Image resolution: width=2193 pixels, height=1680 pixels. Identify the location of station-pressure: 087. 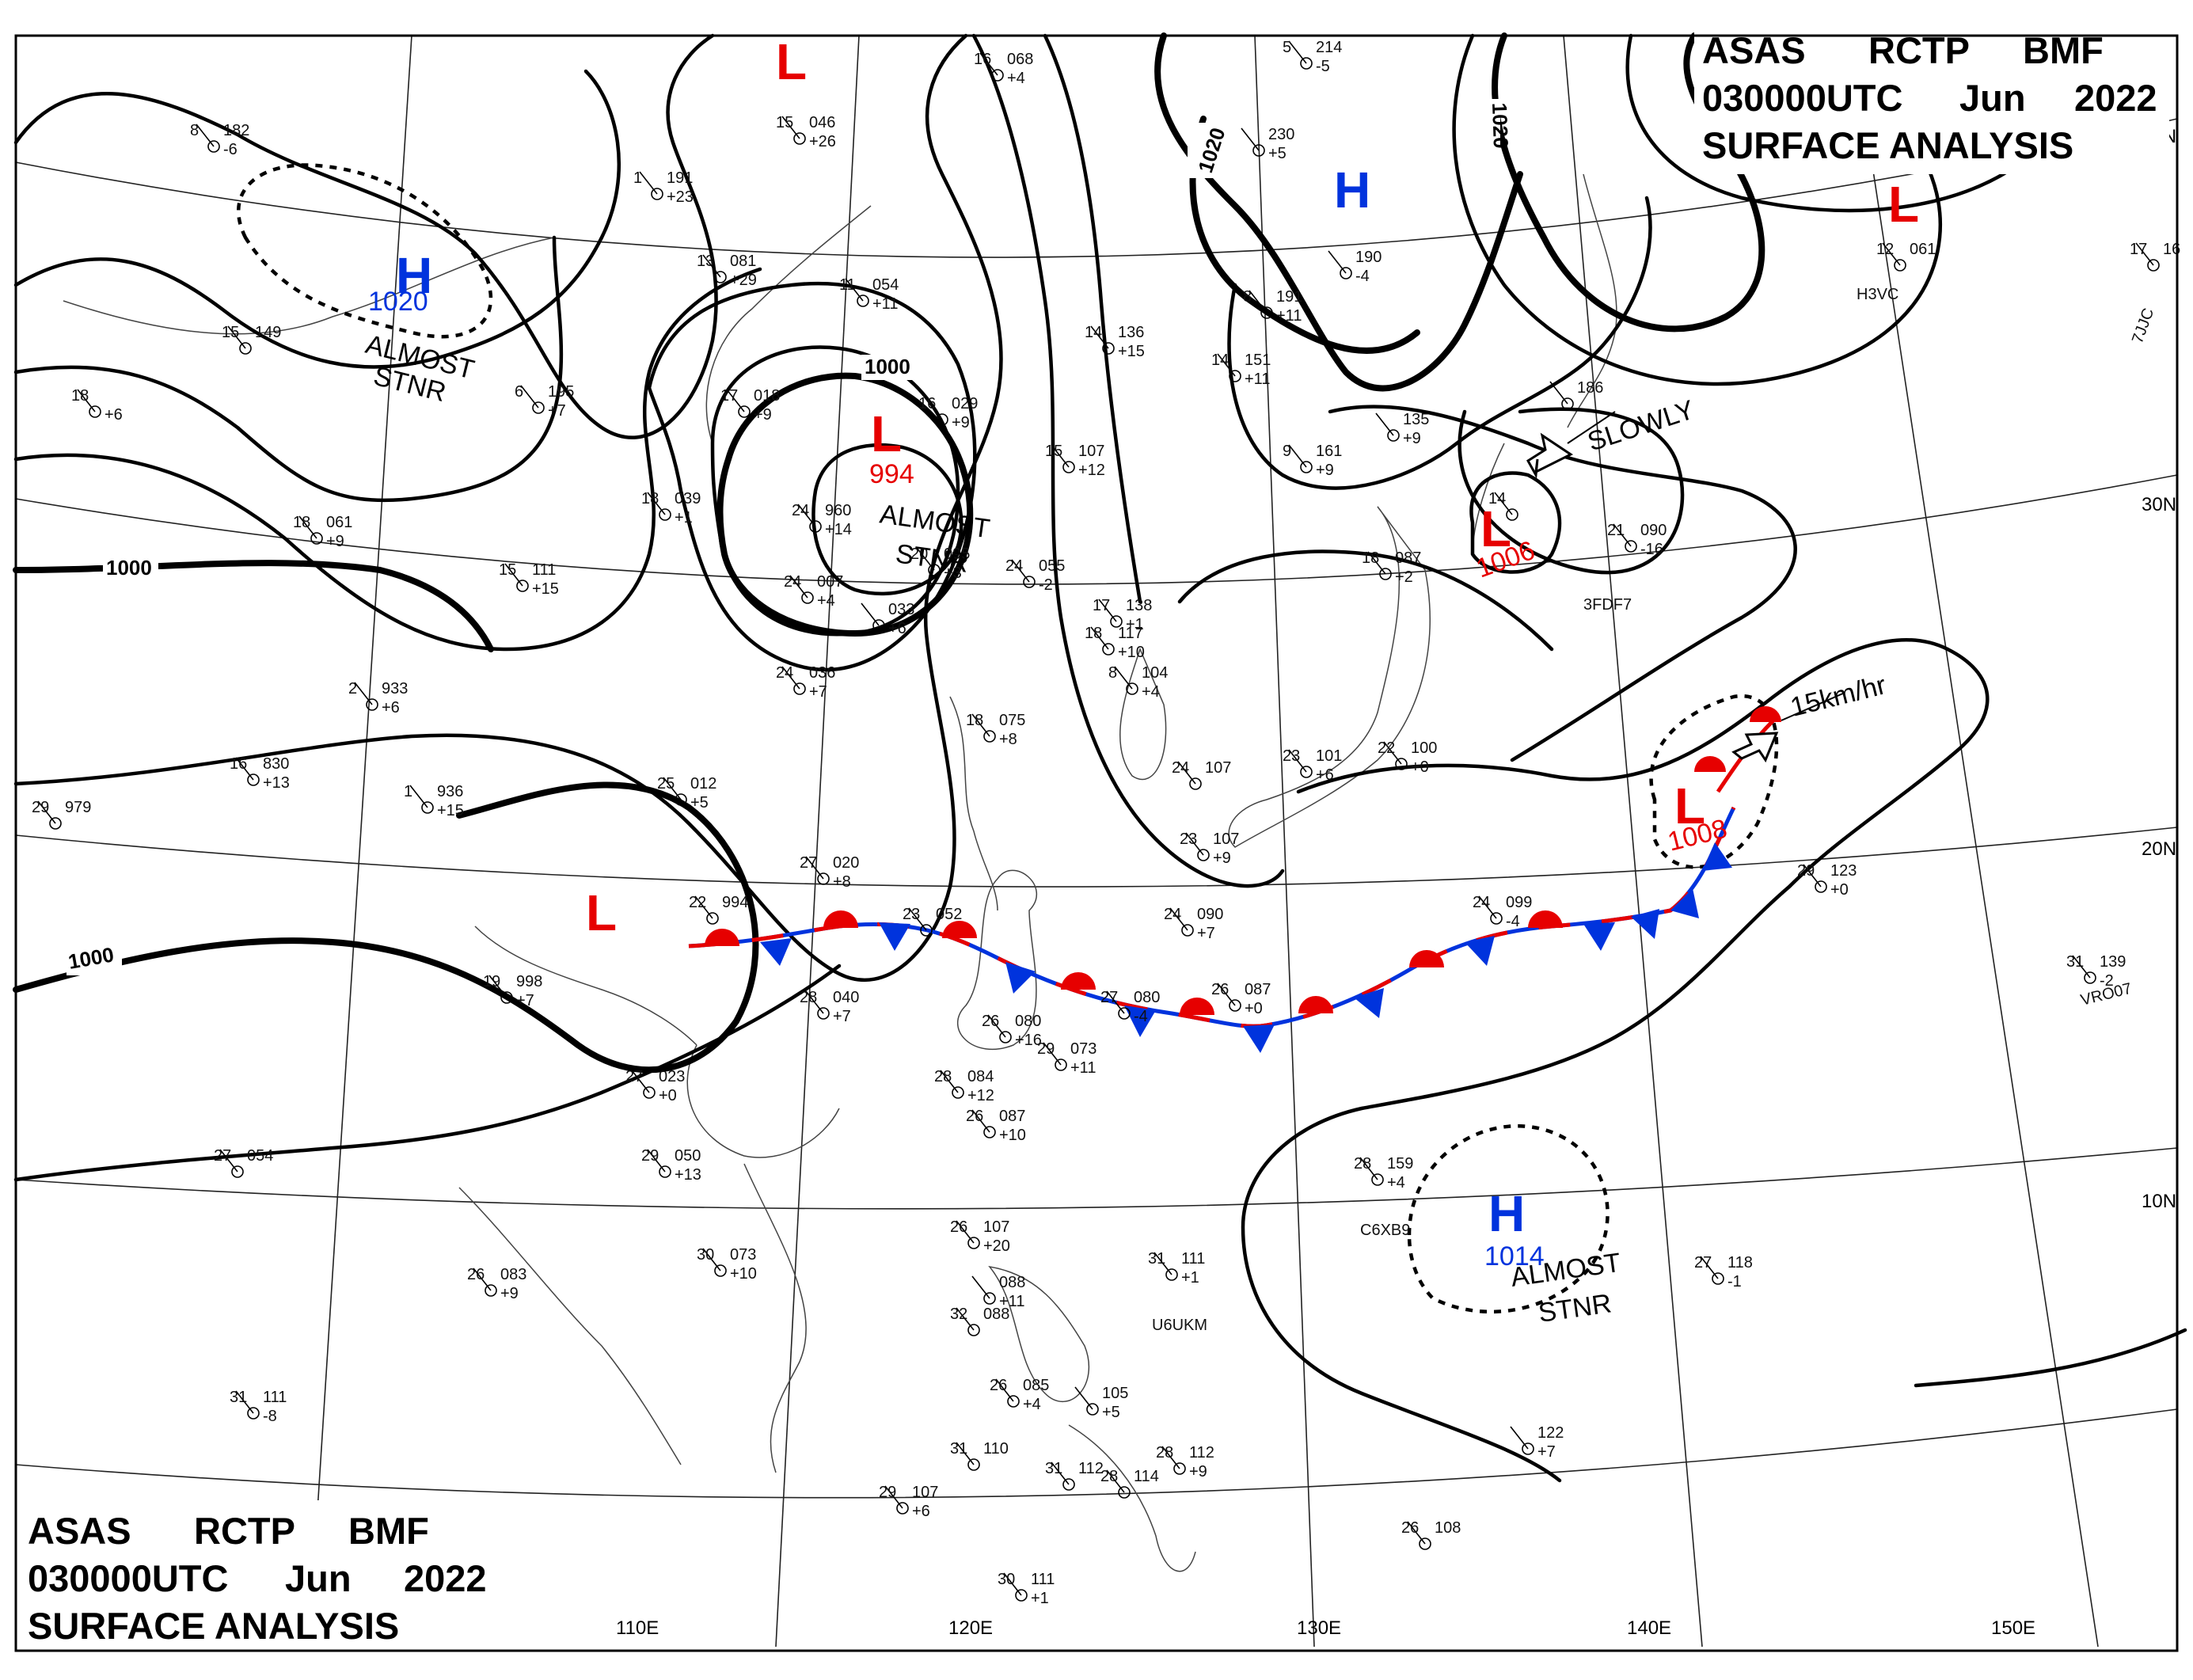
(1258, 989).